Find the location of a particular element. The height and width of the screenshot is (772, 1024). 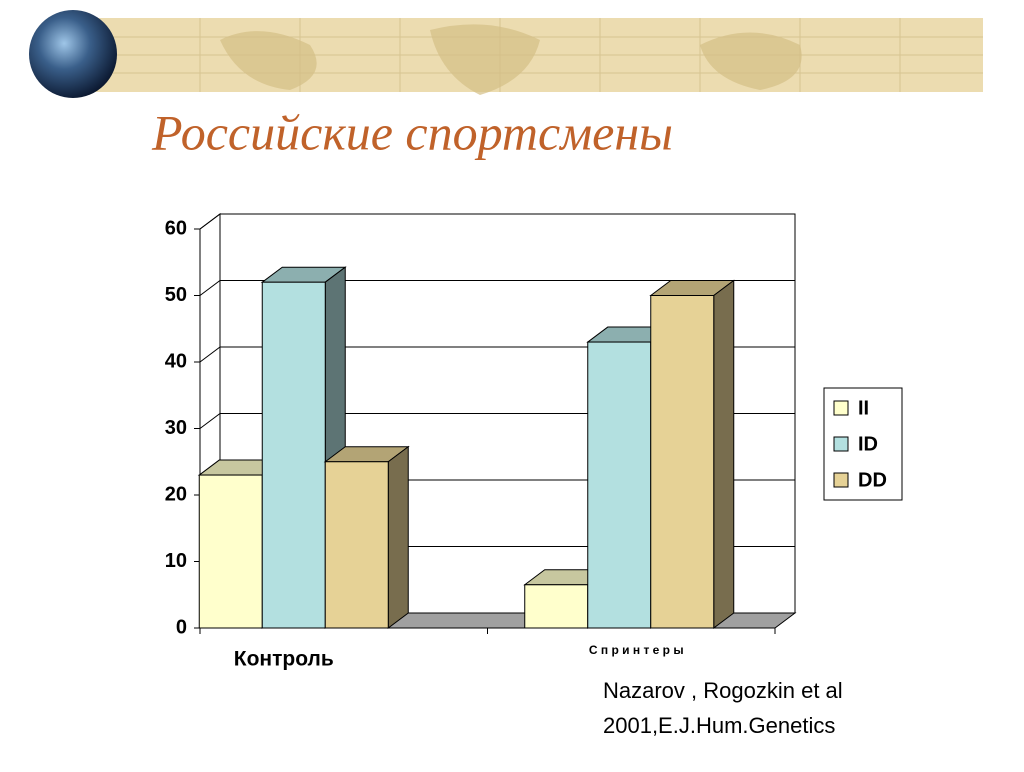

slide-title: Российские спортсмены is located at coordinates (412, 132).